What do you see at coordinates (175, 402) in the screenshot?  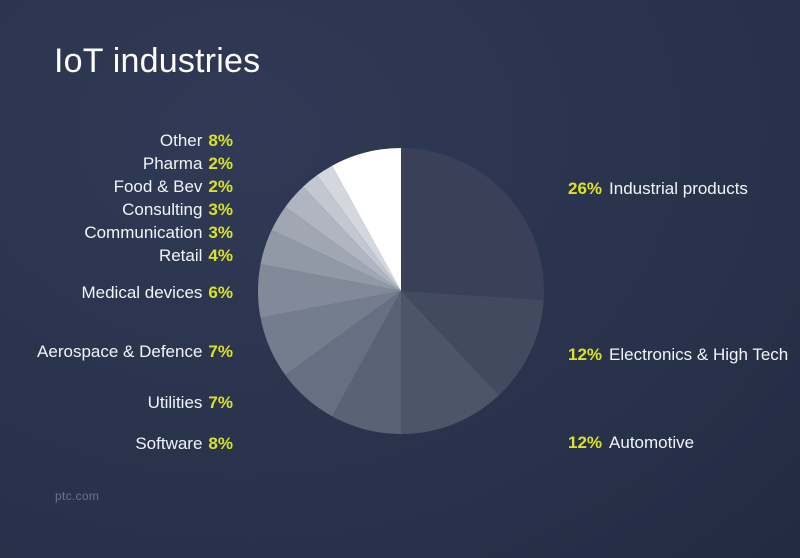 I see `slice-label: Utilities` at bounding box center [175, 402].